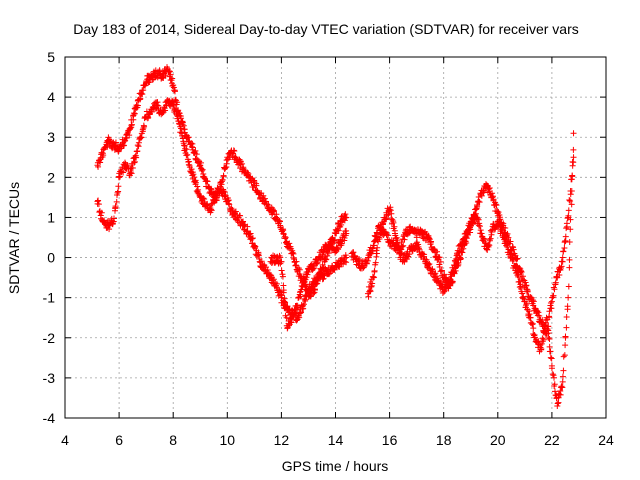 The image size is (640, 480). I want to click on y-tick-label: 2, so click(51, 177).